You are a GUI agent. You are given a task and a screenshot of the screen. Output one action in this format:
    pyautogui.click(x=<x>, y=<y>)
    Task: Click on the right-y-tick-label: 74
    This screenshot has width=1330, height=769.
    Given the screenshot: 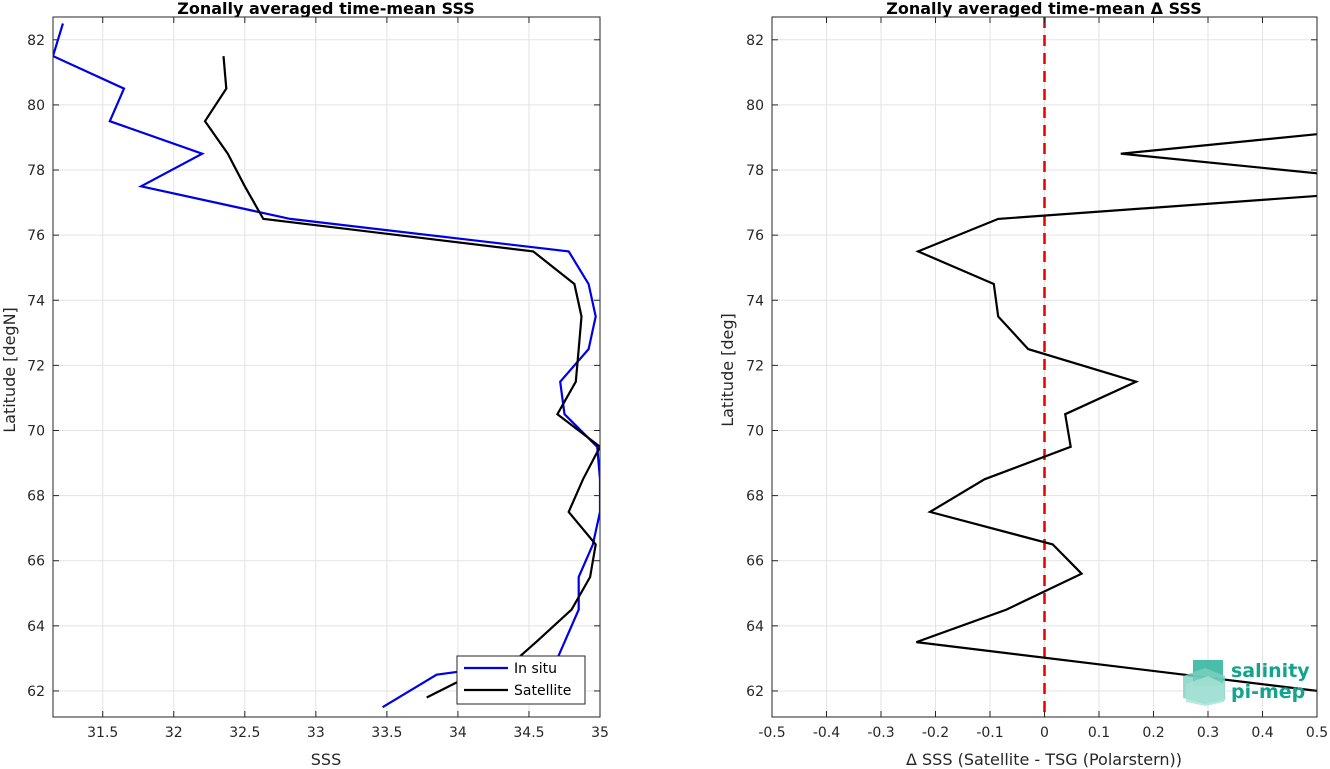 What is the action you would take?
    pyautogui.click(x=755, y=301)
    